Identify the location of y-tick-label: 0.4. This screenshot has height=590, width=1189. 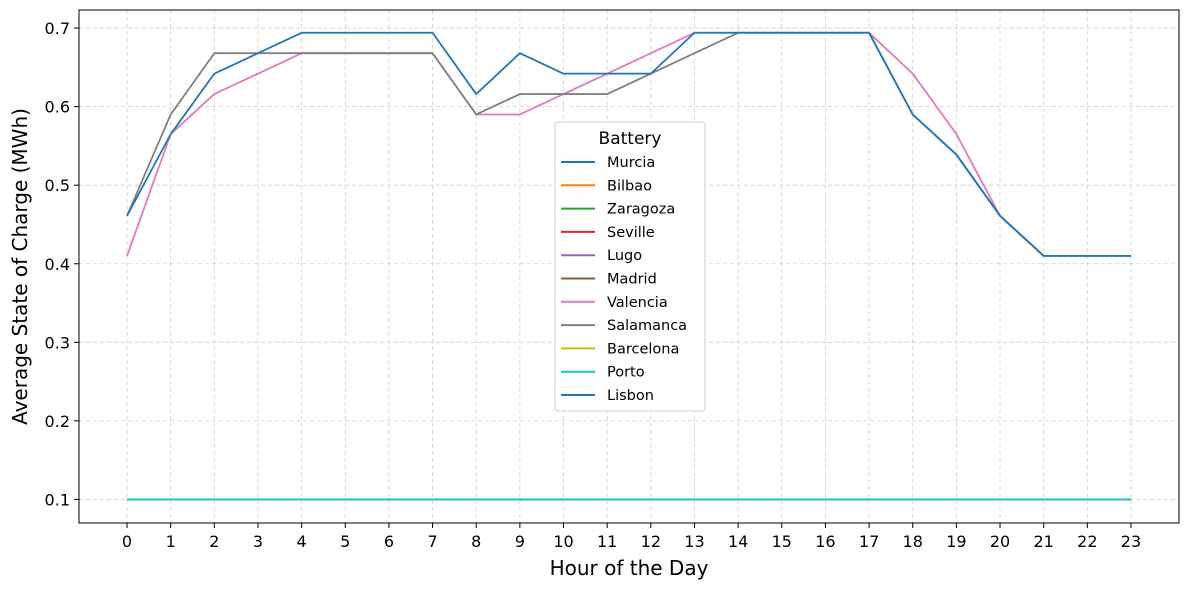
(57, 264).